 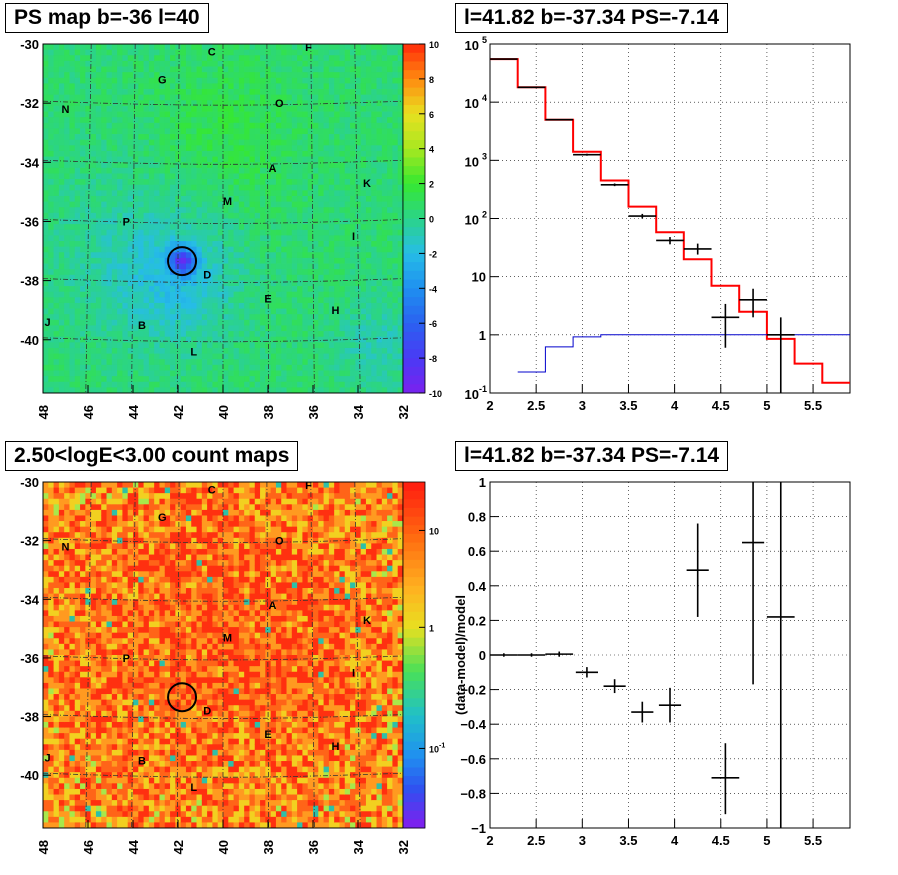 I want to click on colorbar-tick-label-2: 1, so click(x=431, y=628).